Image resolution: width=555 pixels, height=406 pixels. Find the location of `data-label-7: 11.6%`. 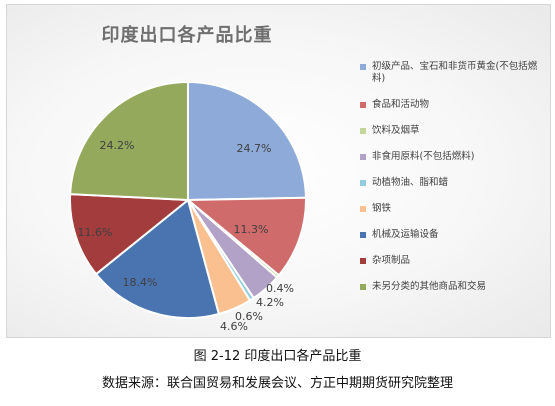

data-label-7: 11.6% is located at coordinates (95, 232).